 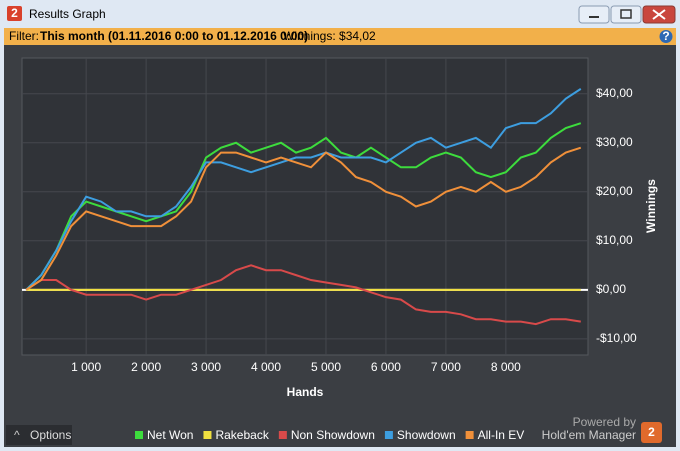 What do you see at coordinates (614, 240) in the screenshot?
I see `y-tick-label: $10,00` at bounding box center [614, 240].